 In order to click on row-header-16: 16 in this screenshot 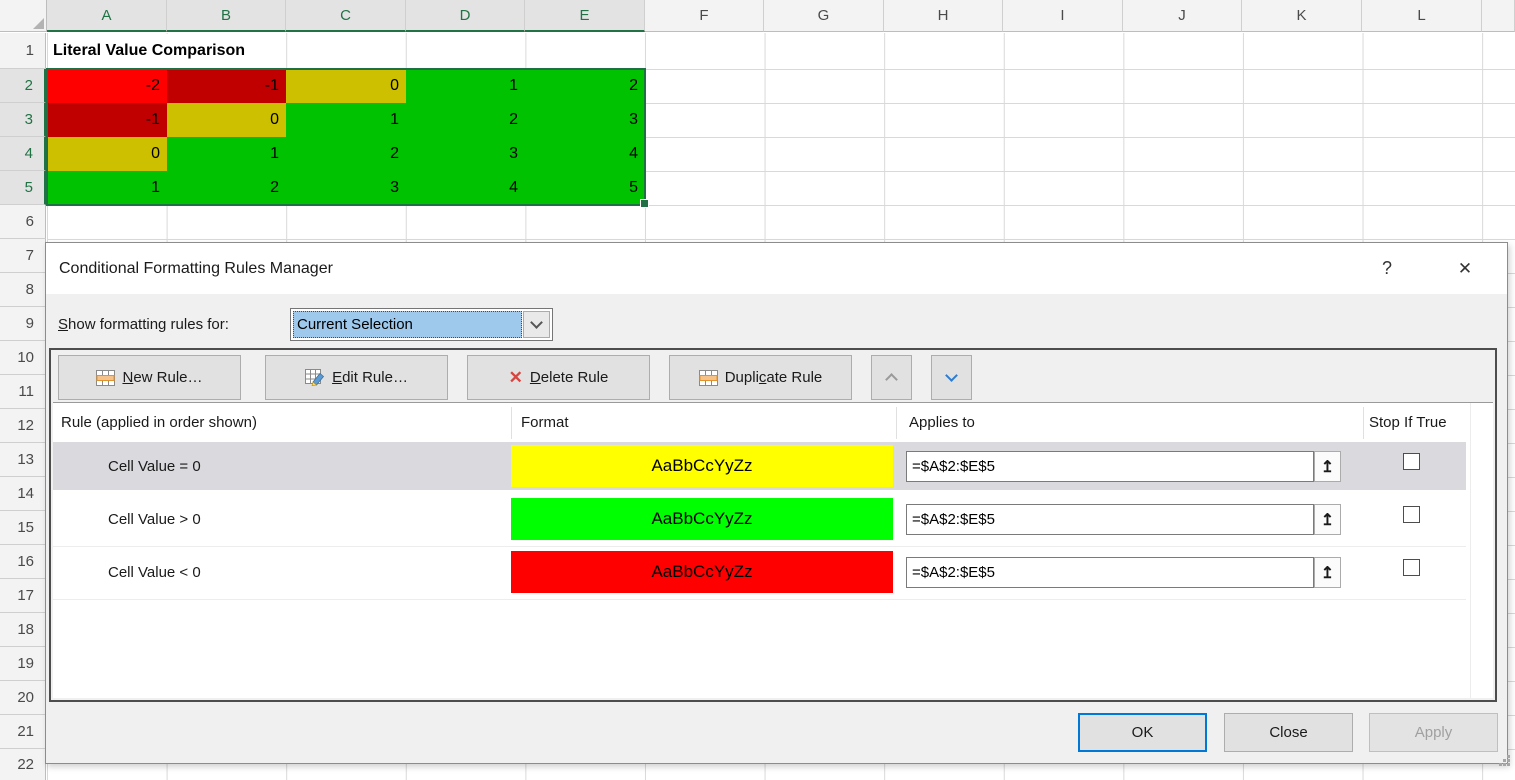, I will do `click(23, 562)`.